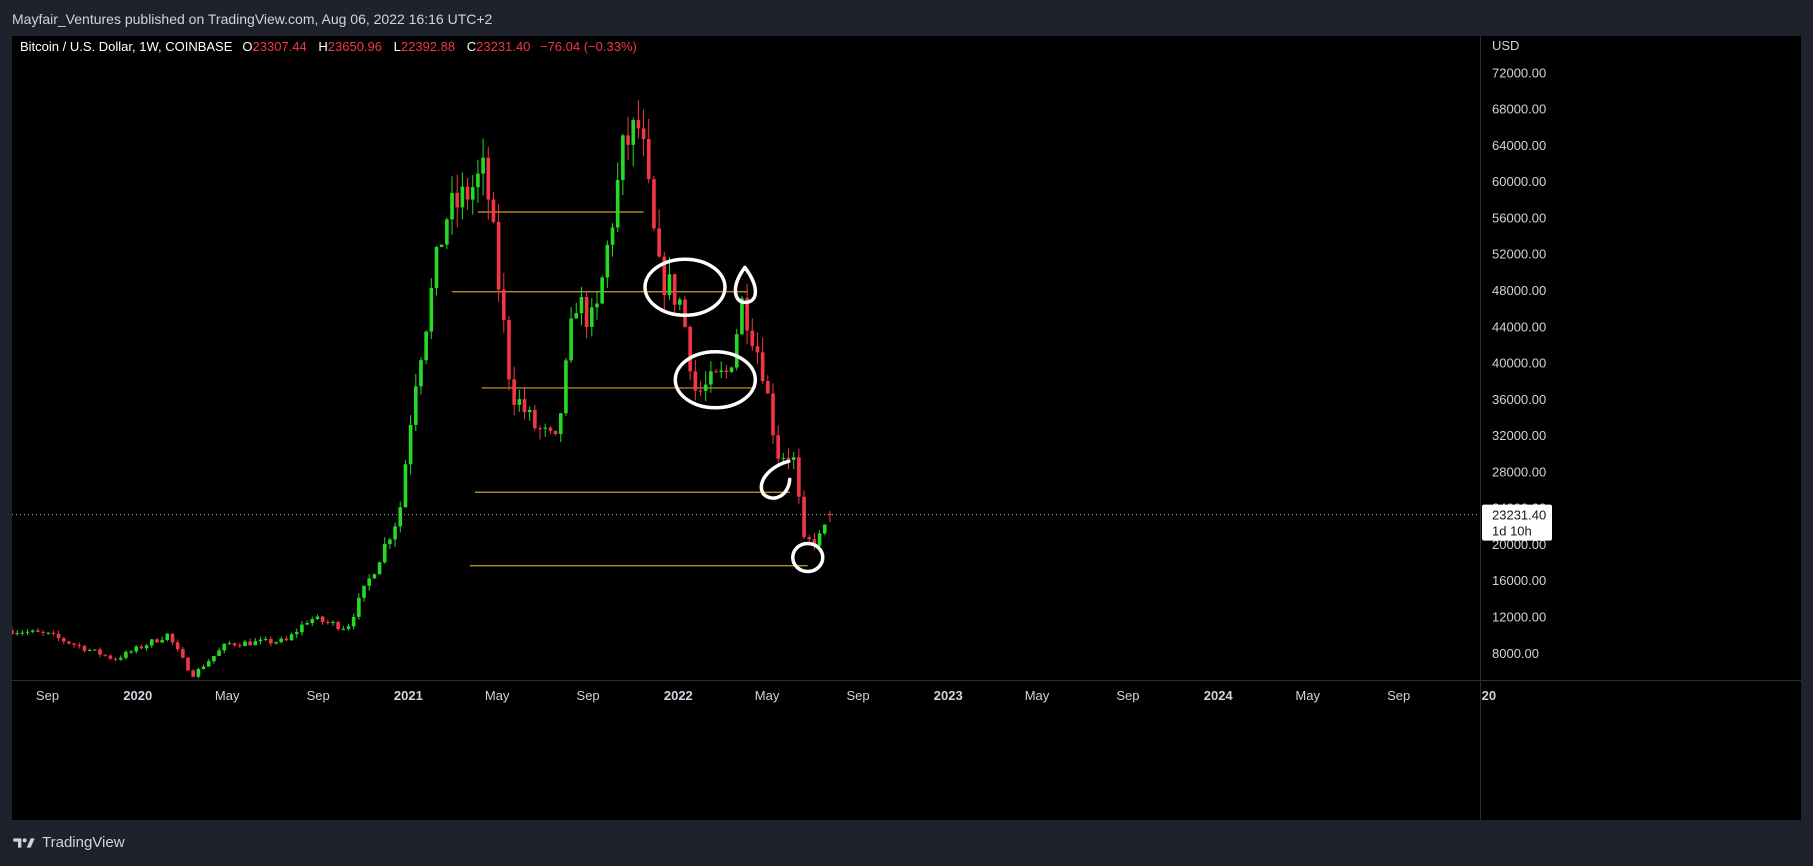 The width and height of the screenshot is (1813, 866). I want to click on y-tick-label: 40000.00, so click(1519, 363).